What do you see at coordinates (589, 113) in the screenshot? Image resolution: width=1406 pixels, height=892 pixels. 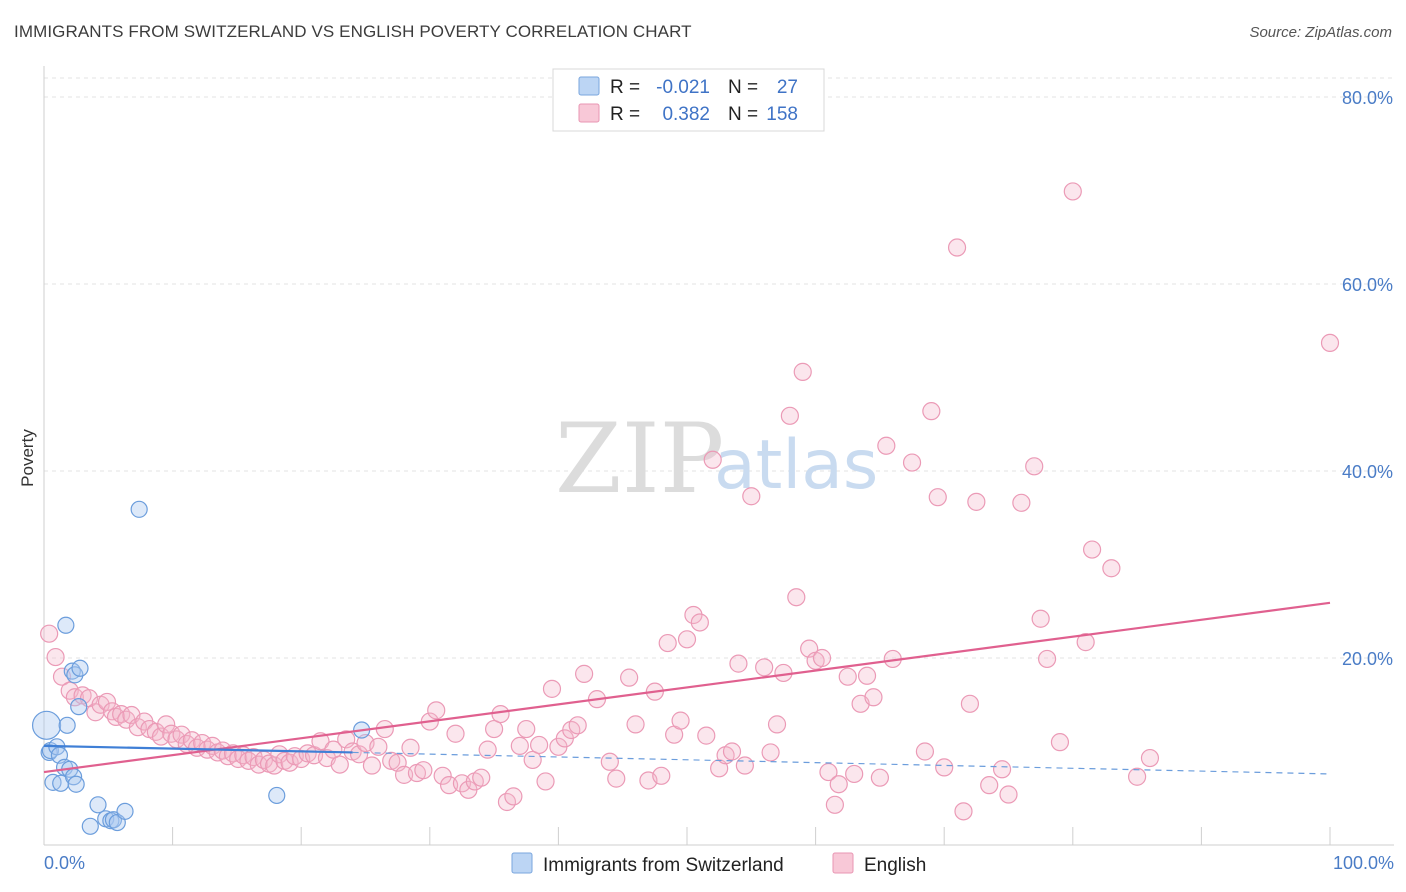 I see `legend-swatch-pink` at bounding box center [589, 113].